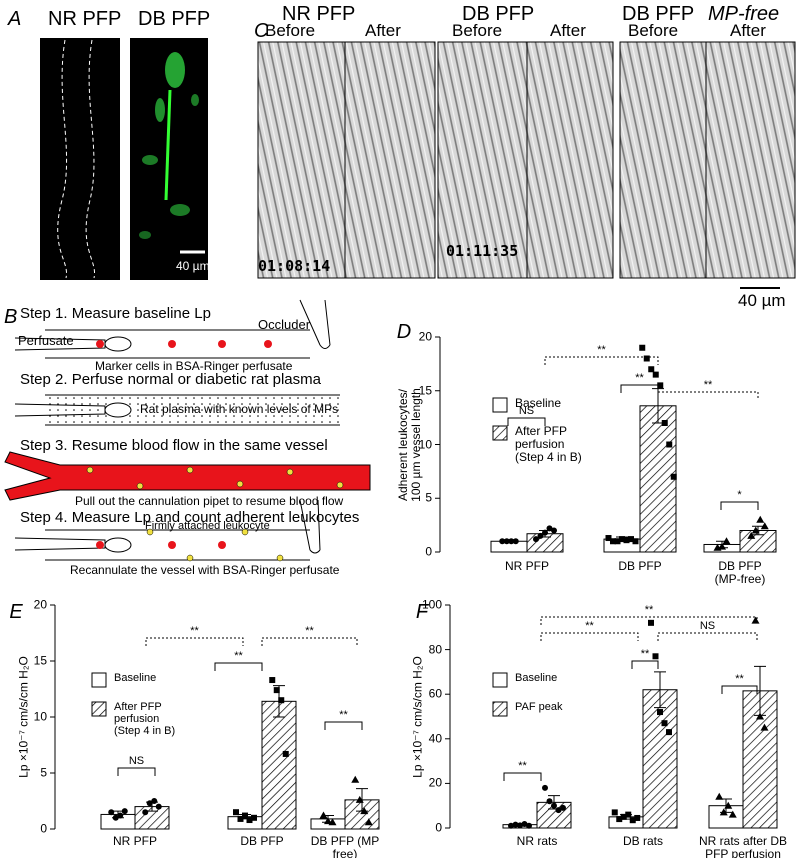 The width and height of the screenshot is (797, 858). I want to click on y-tick-label: 5, so click(428, 497).